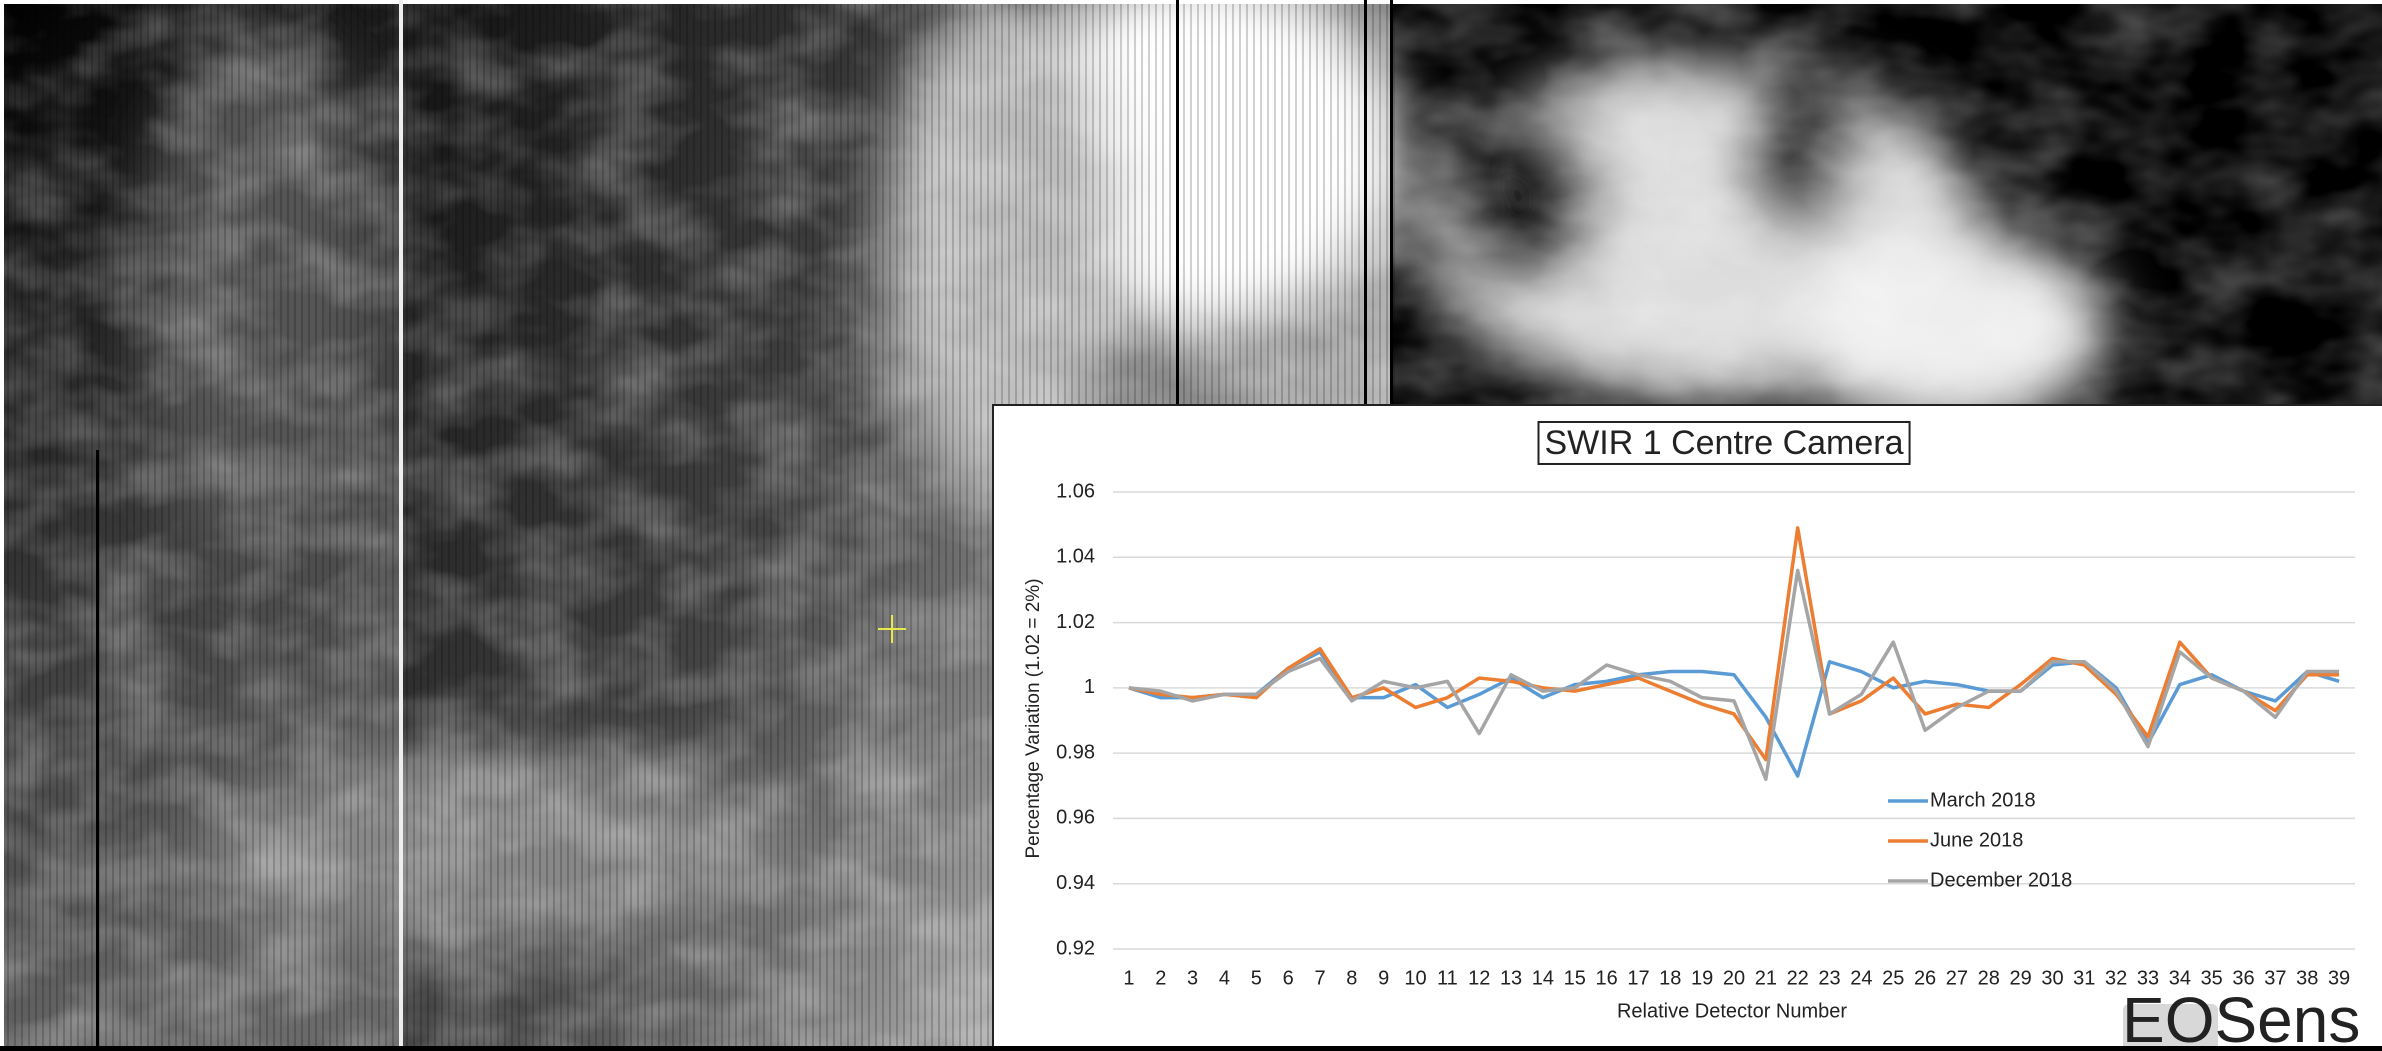 This screenshot has height=1051, width=2382. Describe the element at coordinates (1989, 978) in the screenshot. I see `x-tick-label: 28` at that location.